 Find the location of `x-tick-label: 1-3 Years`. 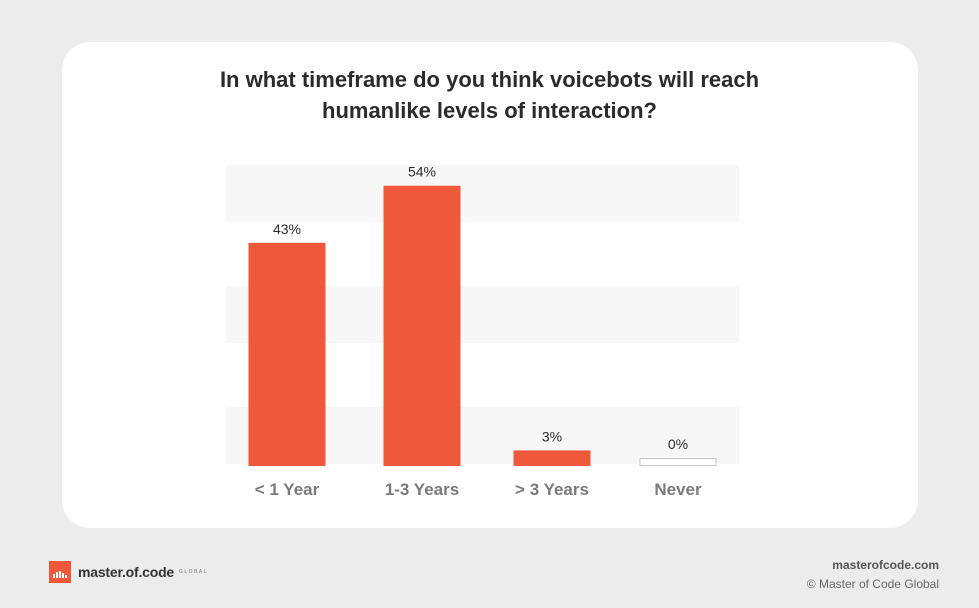

x-tick-label: 1-3 Years is located at coordinates (422, 489).